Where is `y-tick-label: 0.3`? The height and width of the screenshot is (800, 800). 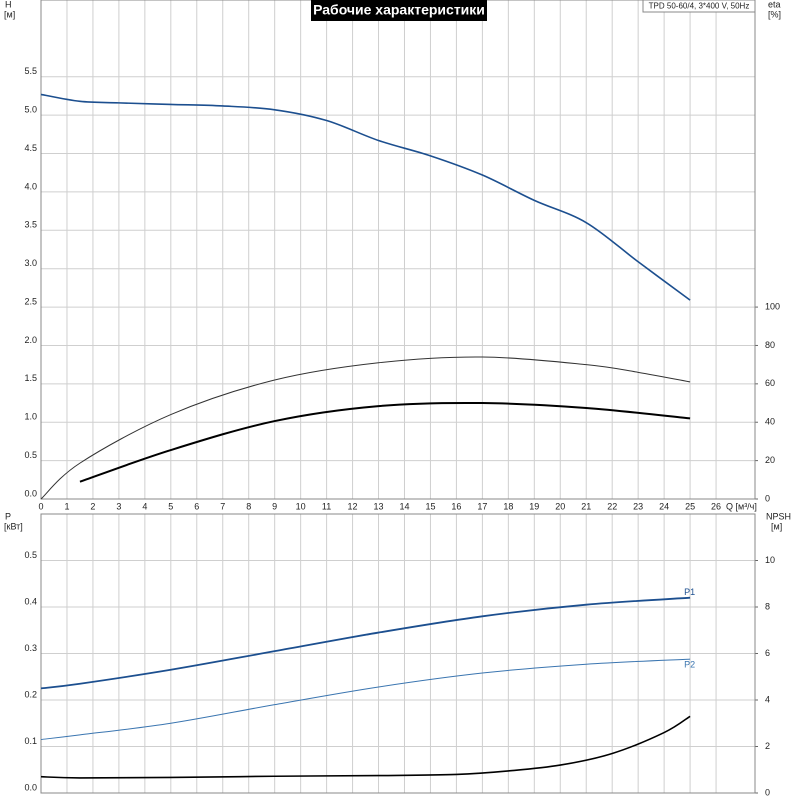
y-tick-label: 0.3 is located at coordinates (30, 648).